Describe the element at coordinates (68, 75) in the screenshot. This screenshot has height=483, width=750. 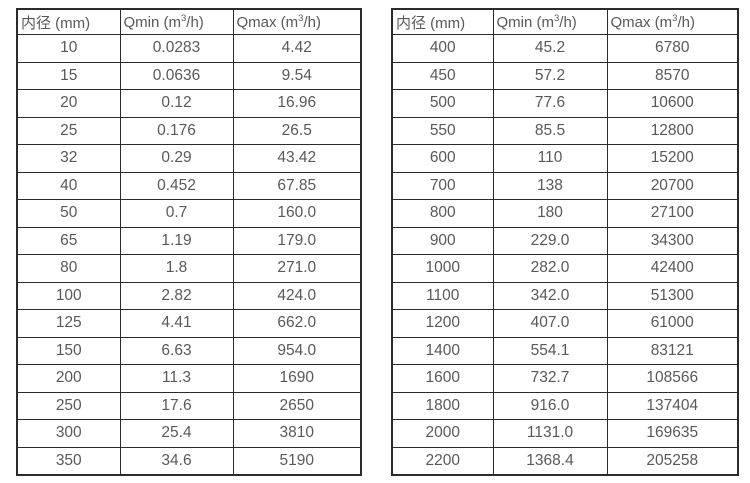
I see `cell-diameter: 15` at that location.